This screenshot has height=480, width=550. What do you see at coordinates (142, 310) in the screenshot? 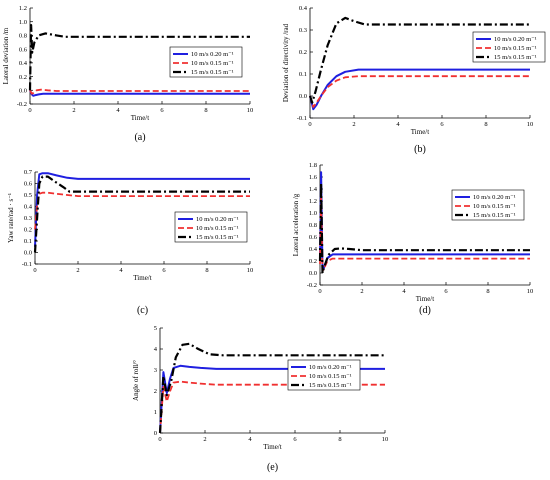
I see `panel-caption: (c)` at bounding box center [142, 310].